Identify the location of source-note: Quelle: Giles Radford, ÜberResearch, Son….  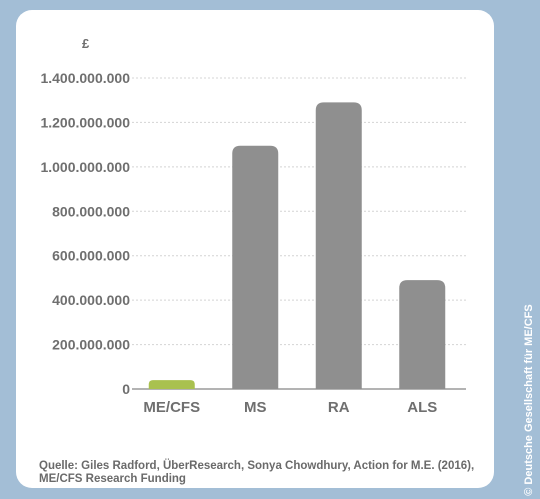
(257, 472).